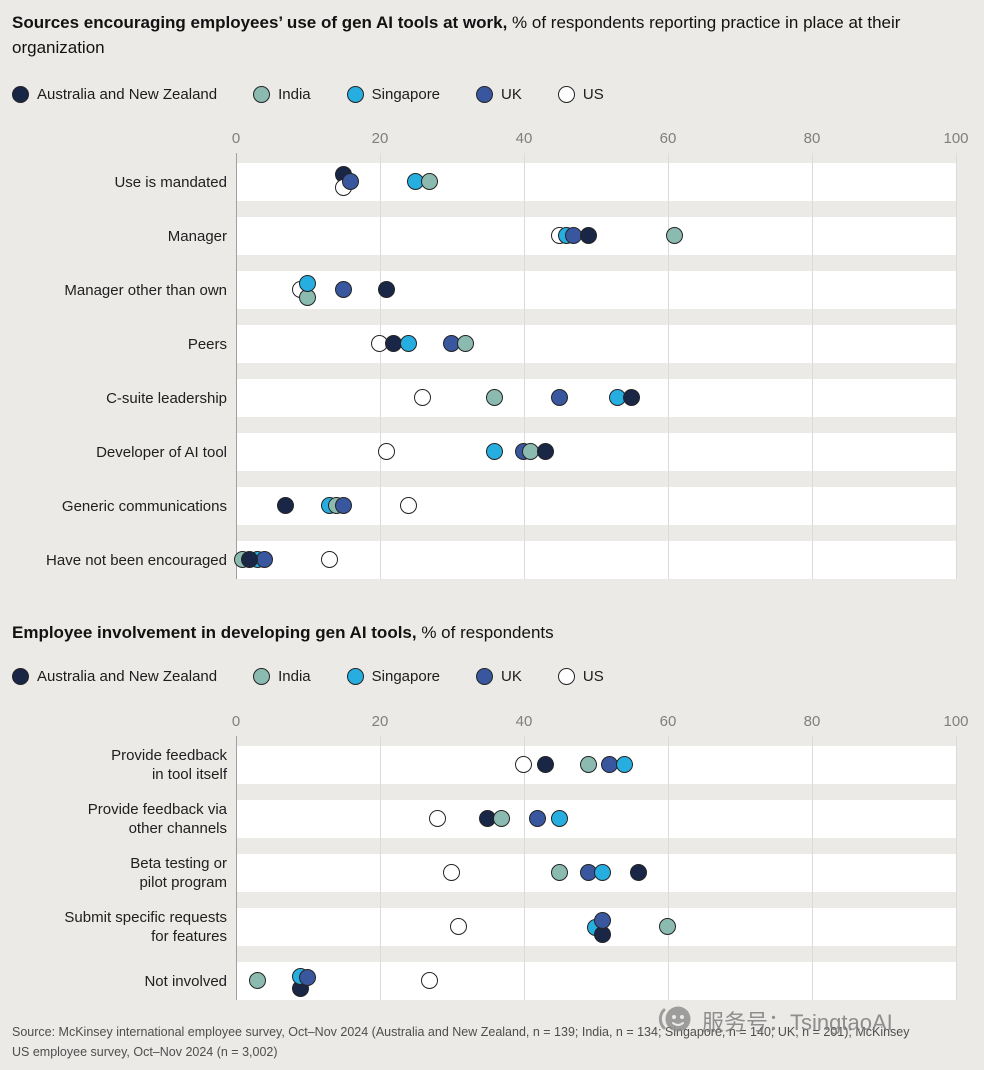  What do you see at coordinates (668, 721) in the screenshot?
I see `x-axis-tick-60: 60` at bounding box center [668, 721].